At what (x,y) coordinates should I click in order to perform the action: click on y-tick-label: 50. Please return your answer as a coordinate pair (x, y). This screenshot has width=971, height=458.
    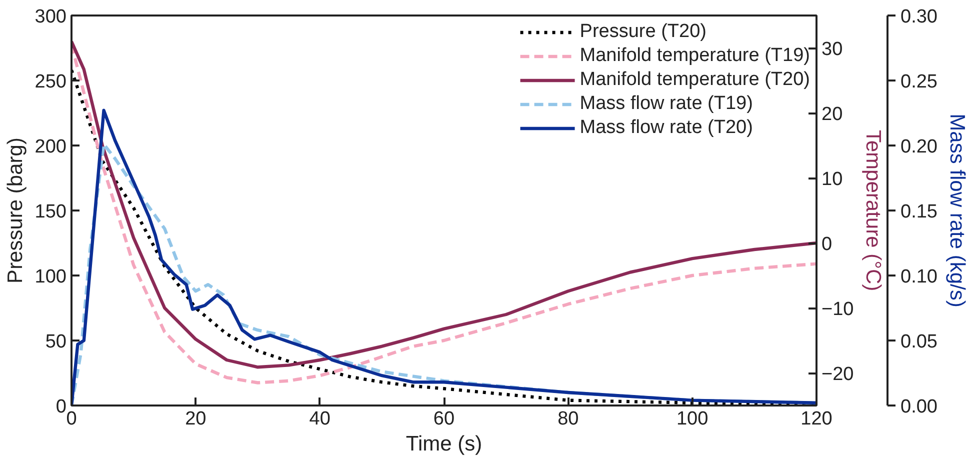
    Looking at the image, I should click on (56, 342).